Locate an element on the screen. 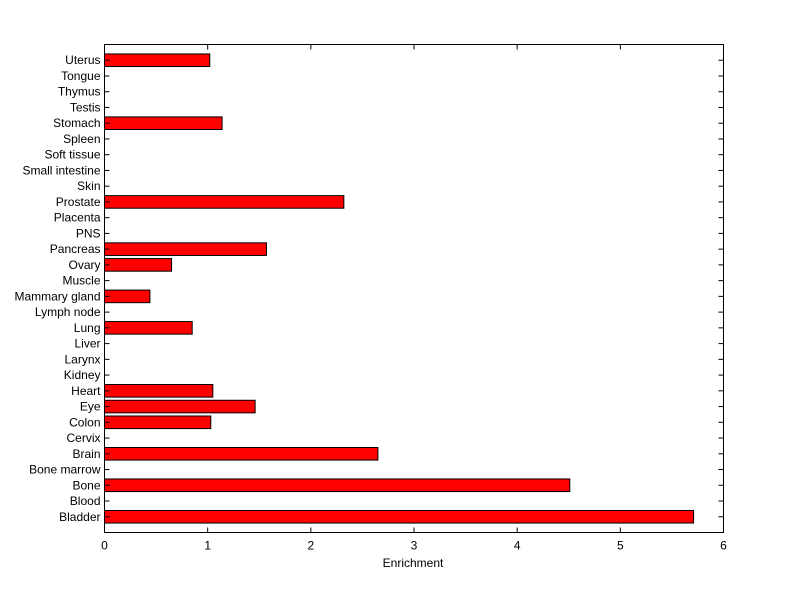  x-tick-label: 1 is located at coordinates (207, 546).